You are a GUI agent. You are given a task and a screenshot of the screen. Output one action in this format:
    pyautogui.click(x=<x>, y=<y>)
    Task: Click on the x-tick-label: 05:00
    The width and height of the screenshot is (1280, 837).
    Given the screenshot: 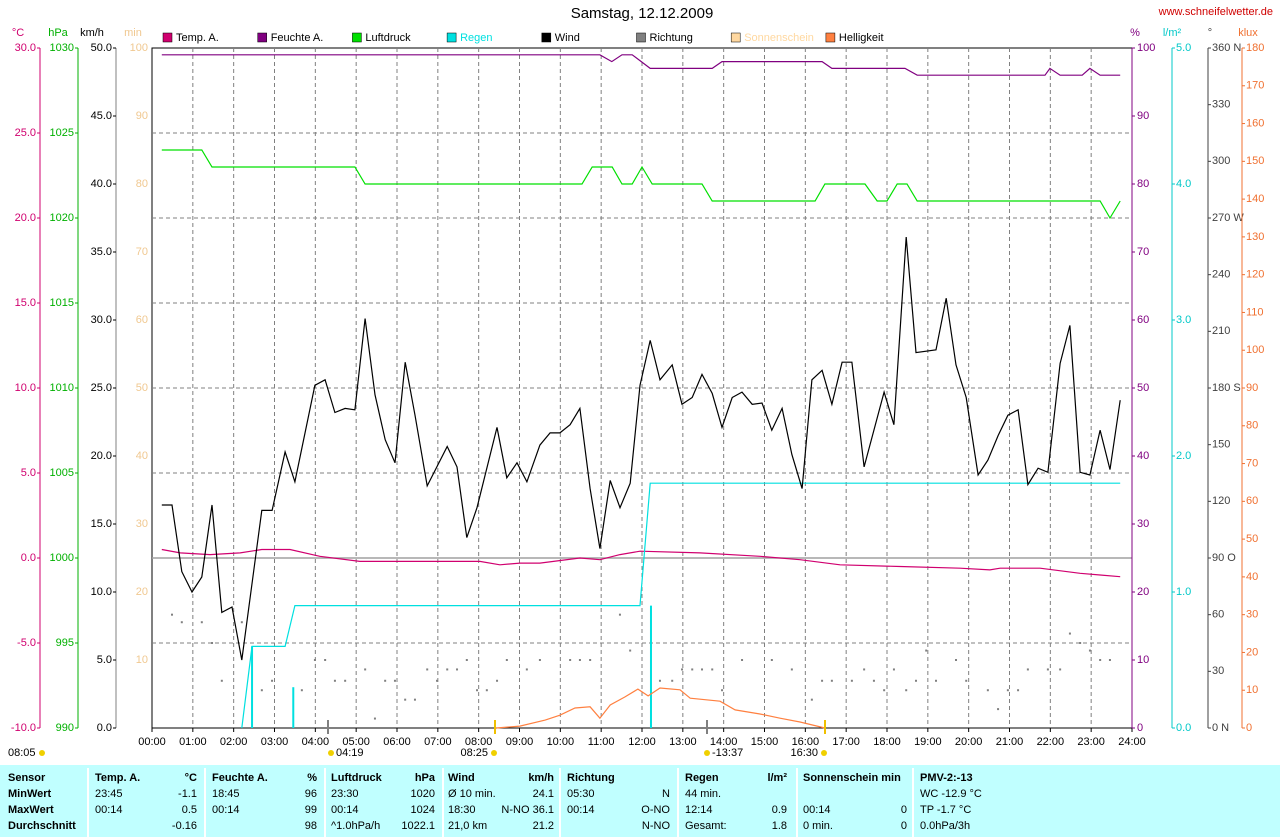 What is the action you would take?
    pyautogui.click(x=356, y=742)
    